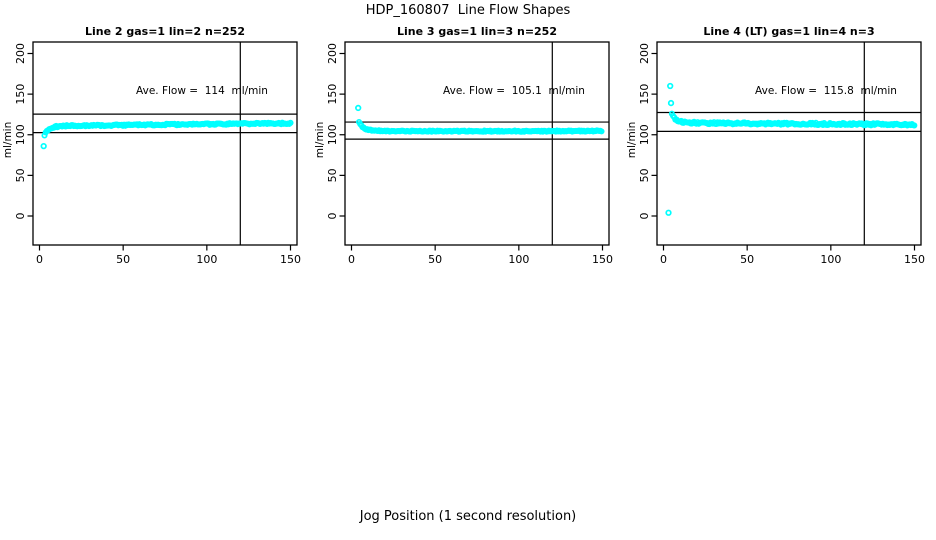  What do you see at coordinates (789, 31) in the screenshot?
I see `panel-title: Line 4 (LT) gas=1 lin=4 n=3` at bounding box center [789, 31].